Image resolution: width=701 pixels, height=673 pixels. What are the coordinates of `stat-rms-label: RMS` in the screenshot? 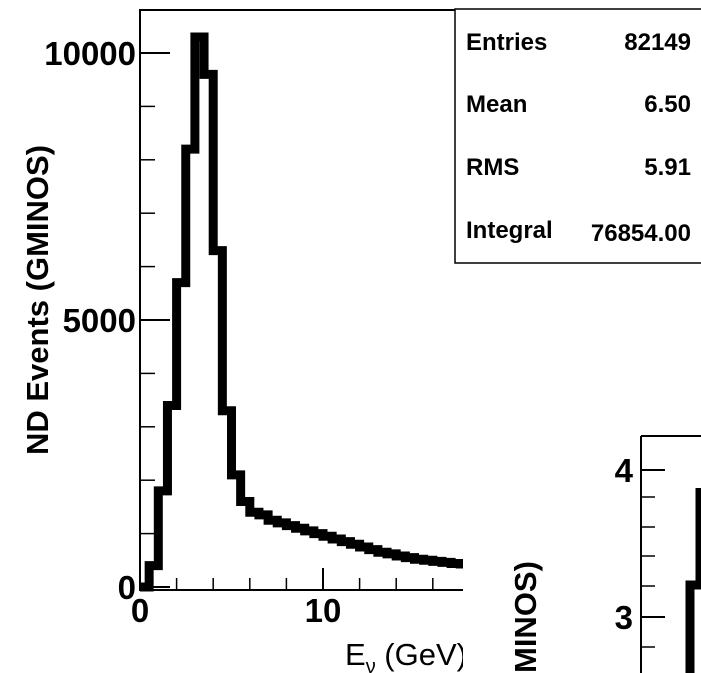 It's located at (492, 167).